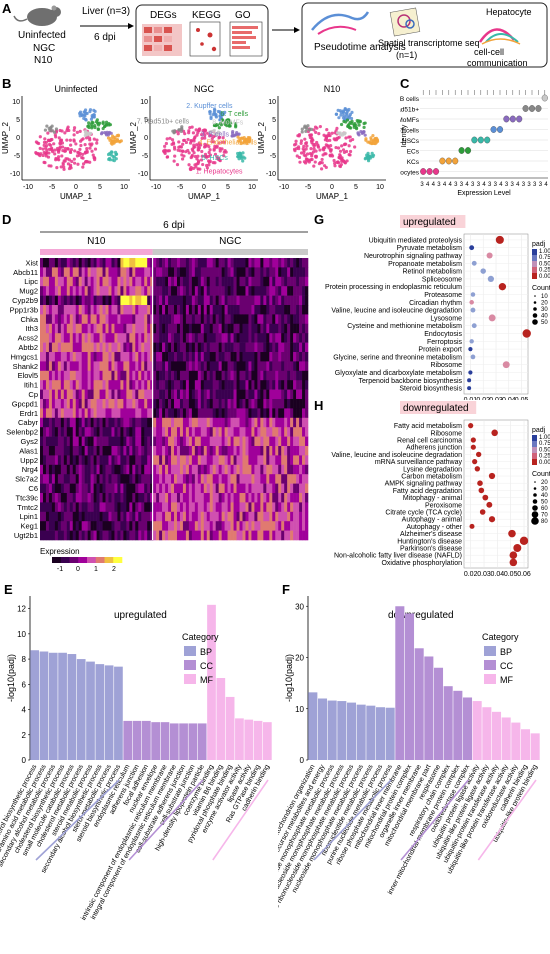  I want to click on umap-cluster-label: 2. Kupffer cells, so click(209, 106).